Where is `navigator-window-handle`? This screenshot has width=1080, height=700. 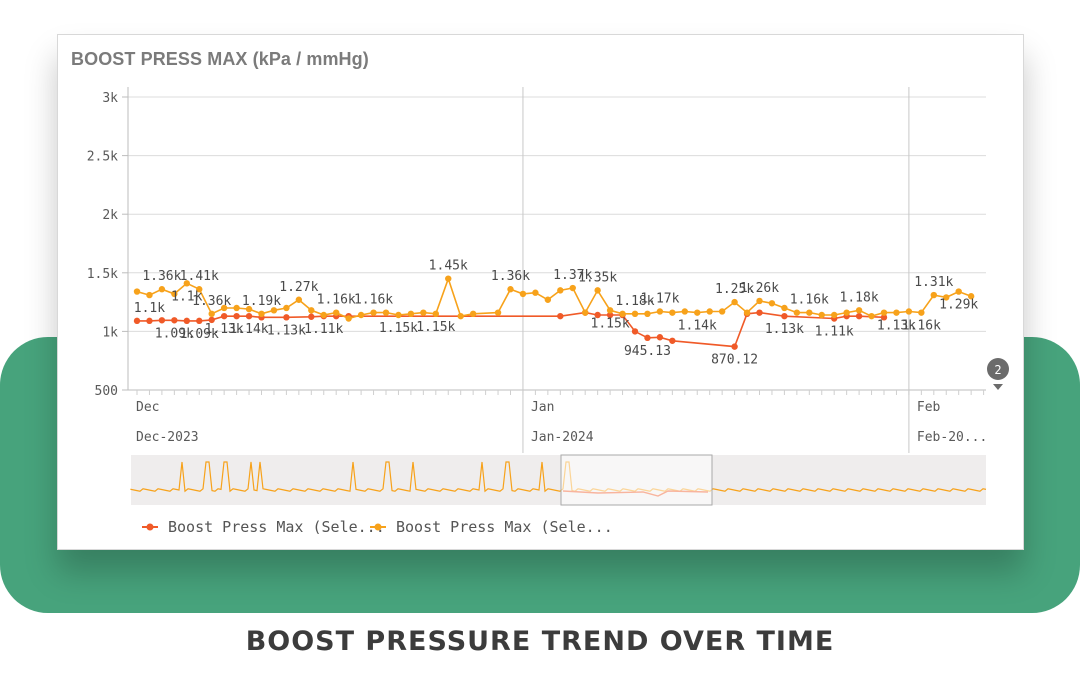
navigator-window-handle is located at coordinates (636, 480).